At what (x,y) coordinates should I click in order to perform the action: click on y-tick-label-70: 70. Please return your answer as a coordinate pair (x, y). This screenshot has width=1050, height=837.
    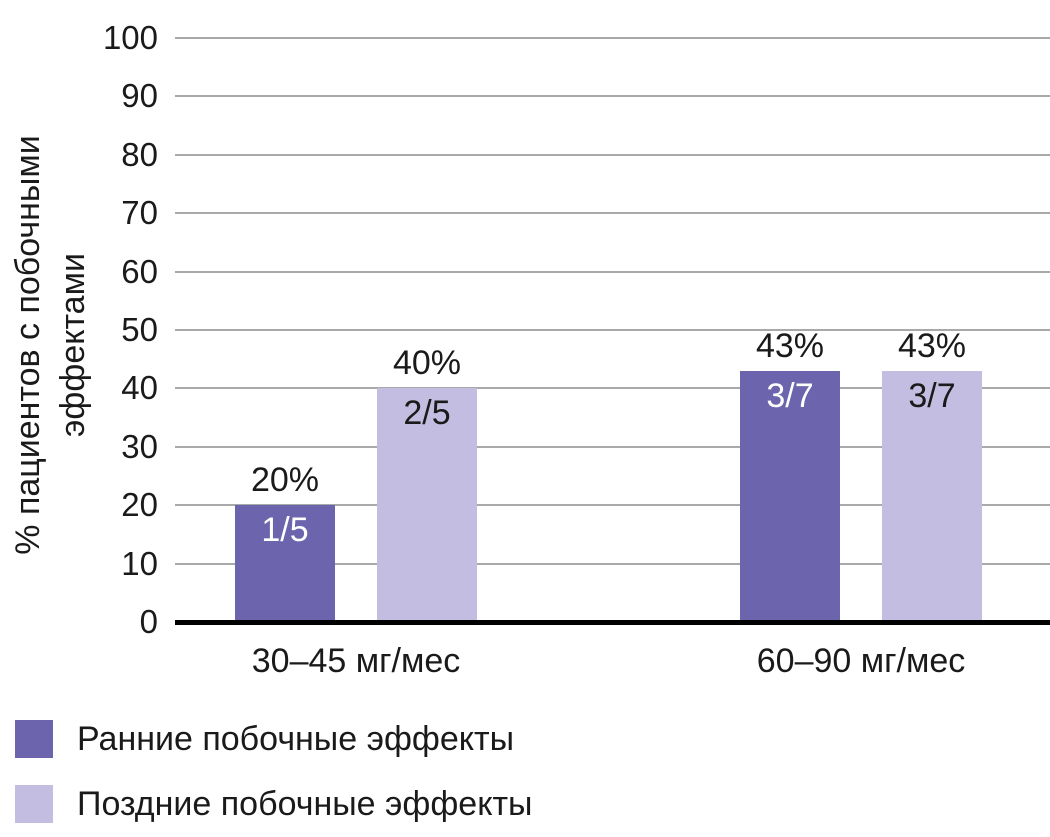
    Looking at the image, I should click on (139, 213).